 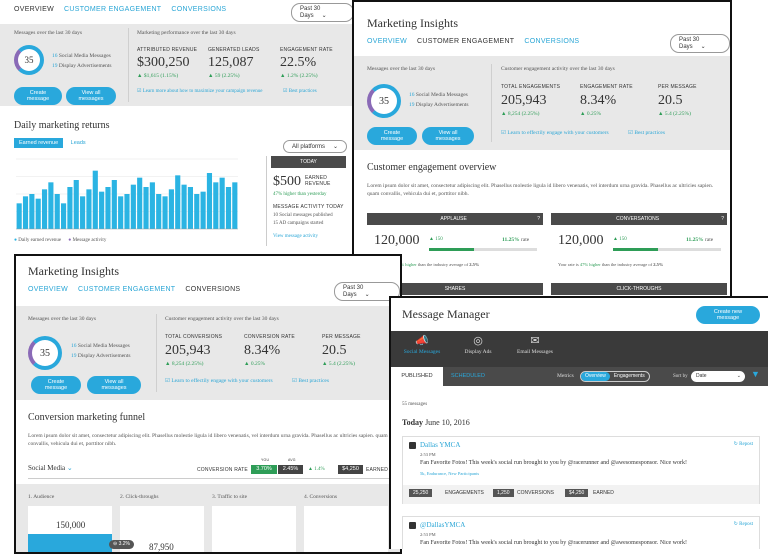 What do you see at coordinates (300, 194) in the screenshot?
I see `today-higher: 47% higher than yesterday` at bounding box center [300, 194].